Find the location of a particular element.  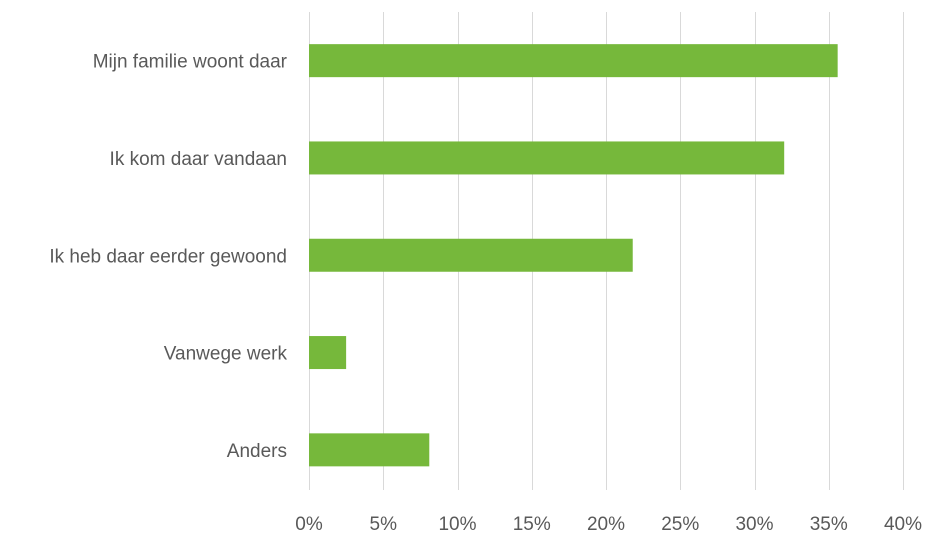

x-tick-label: 10% is located at coordinates (457, 524).